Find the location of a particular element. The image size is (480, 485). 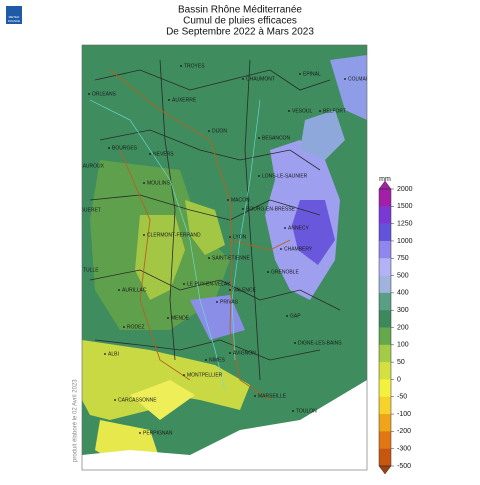

city-label: AURILLAC is located at coordinates (134, 290).